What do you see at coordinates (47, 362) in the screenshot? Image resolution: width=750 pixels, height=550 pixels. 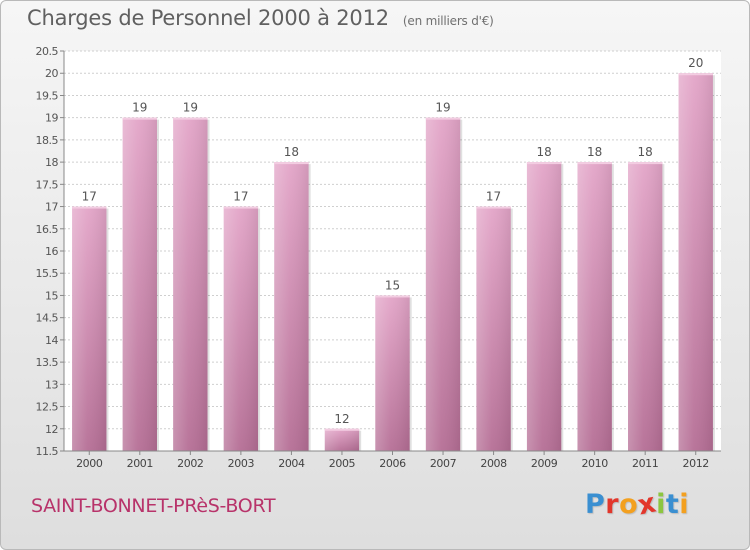 I see `y-tick-label: 13.5` at bounding box center [47, 362].